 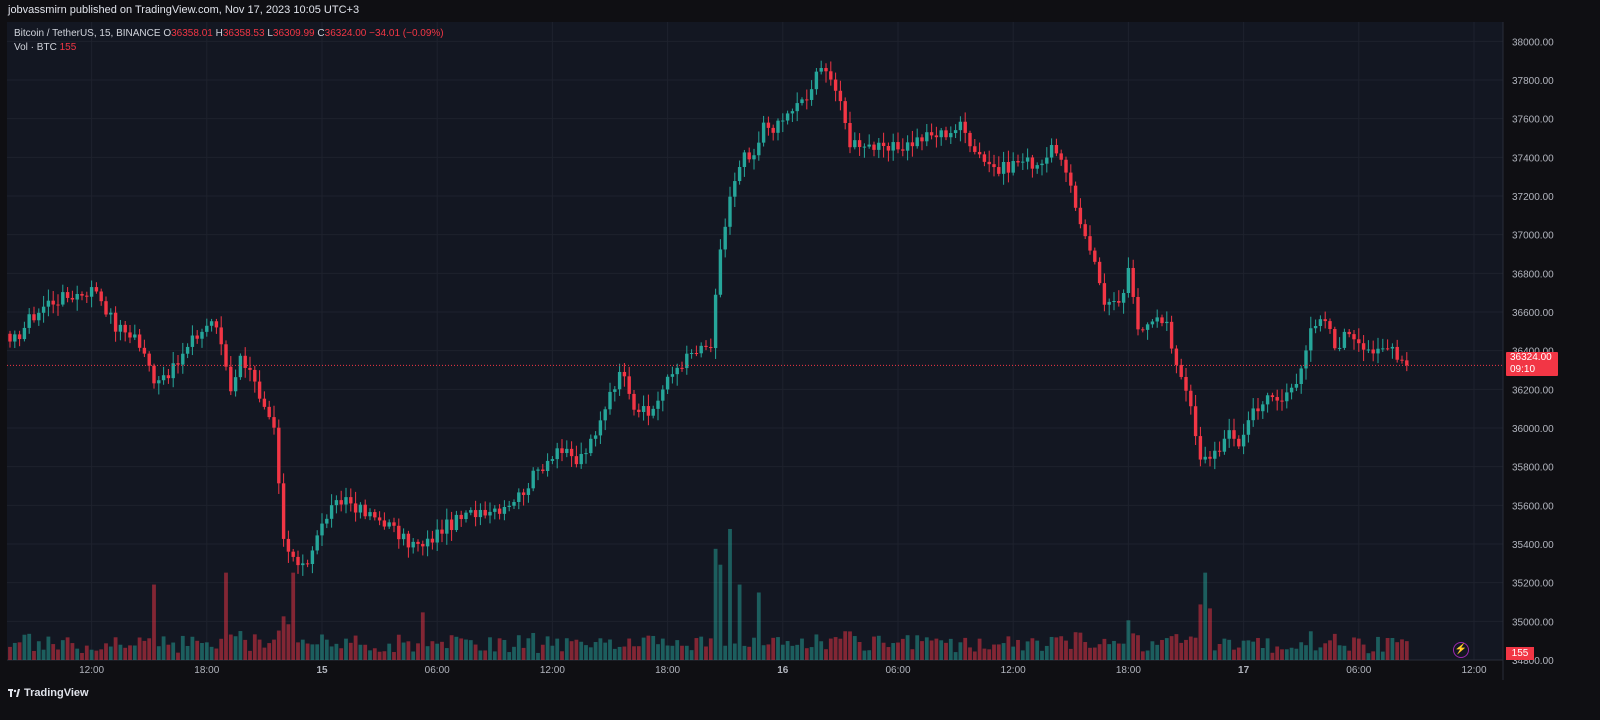 What do you see at coordinates (14, 693) in the screenshot?
I see `tradingview-logo-icon` at bounding box center [14, 693].